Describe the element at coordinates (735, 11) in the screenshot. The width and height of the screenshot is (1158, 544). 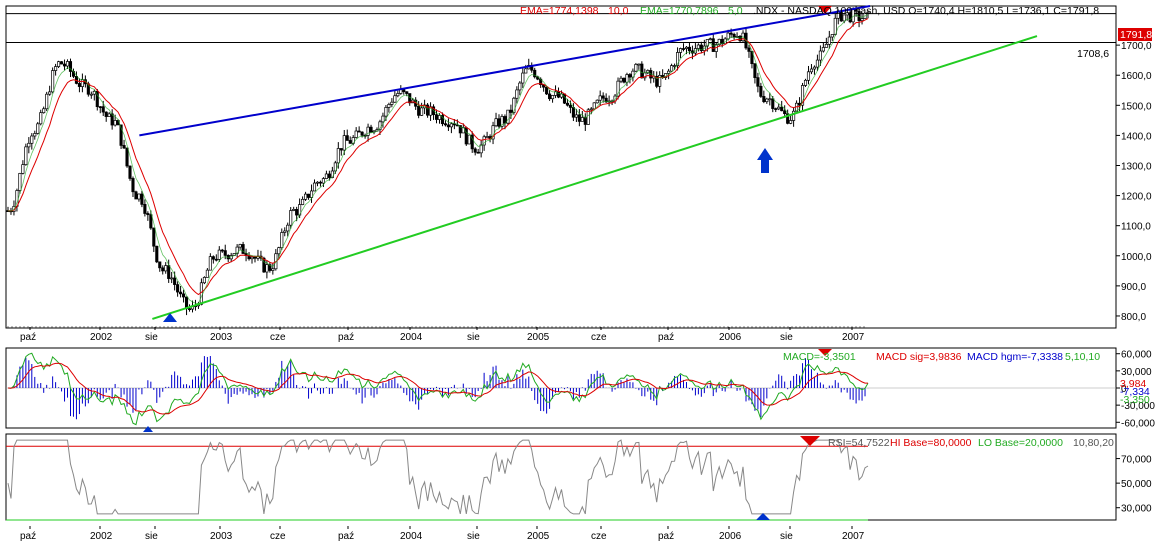
I see `ema-green-params: 5,0` at that location.